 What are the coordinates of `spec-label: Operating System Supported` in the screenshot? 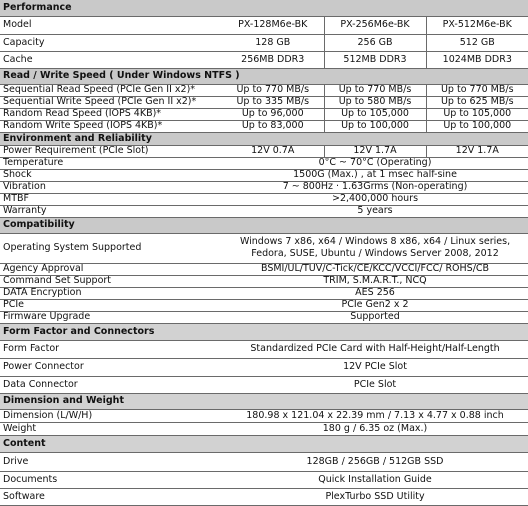 It's located at (111, 248).